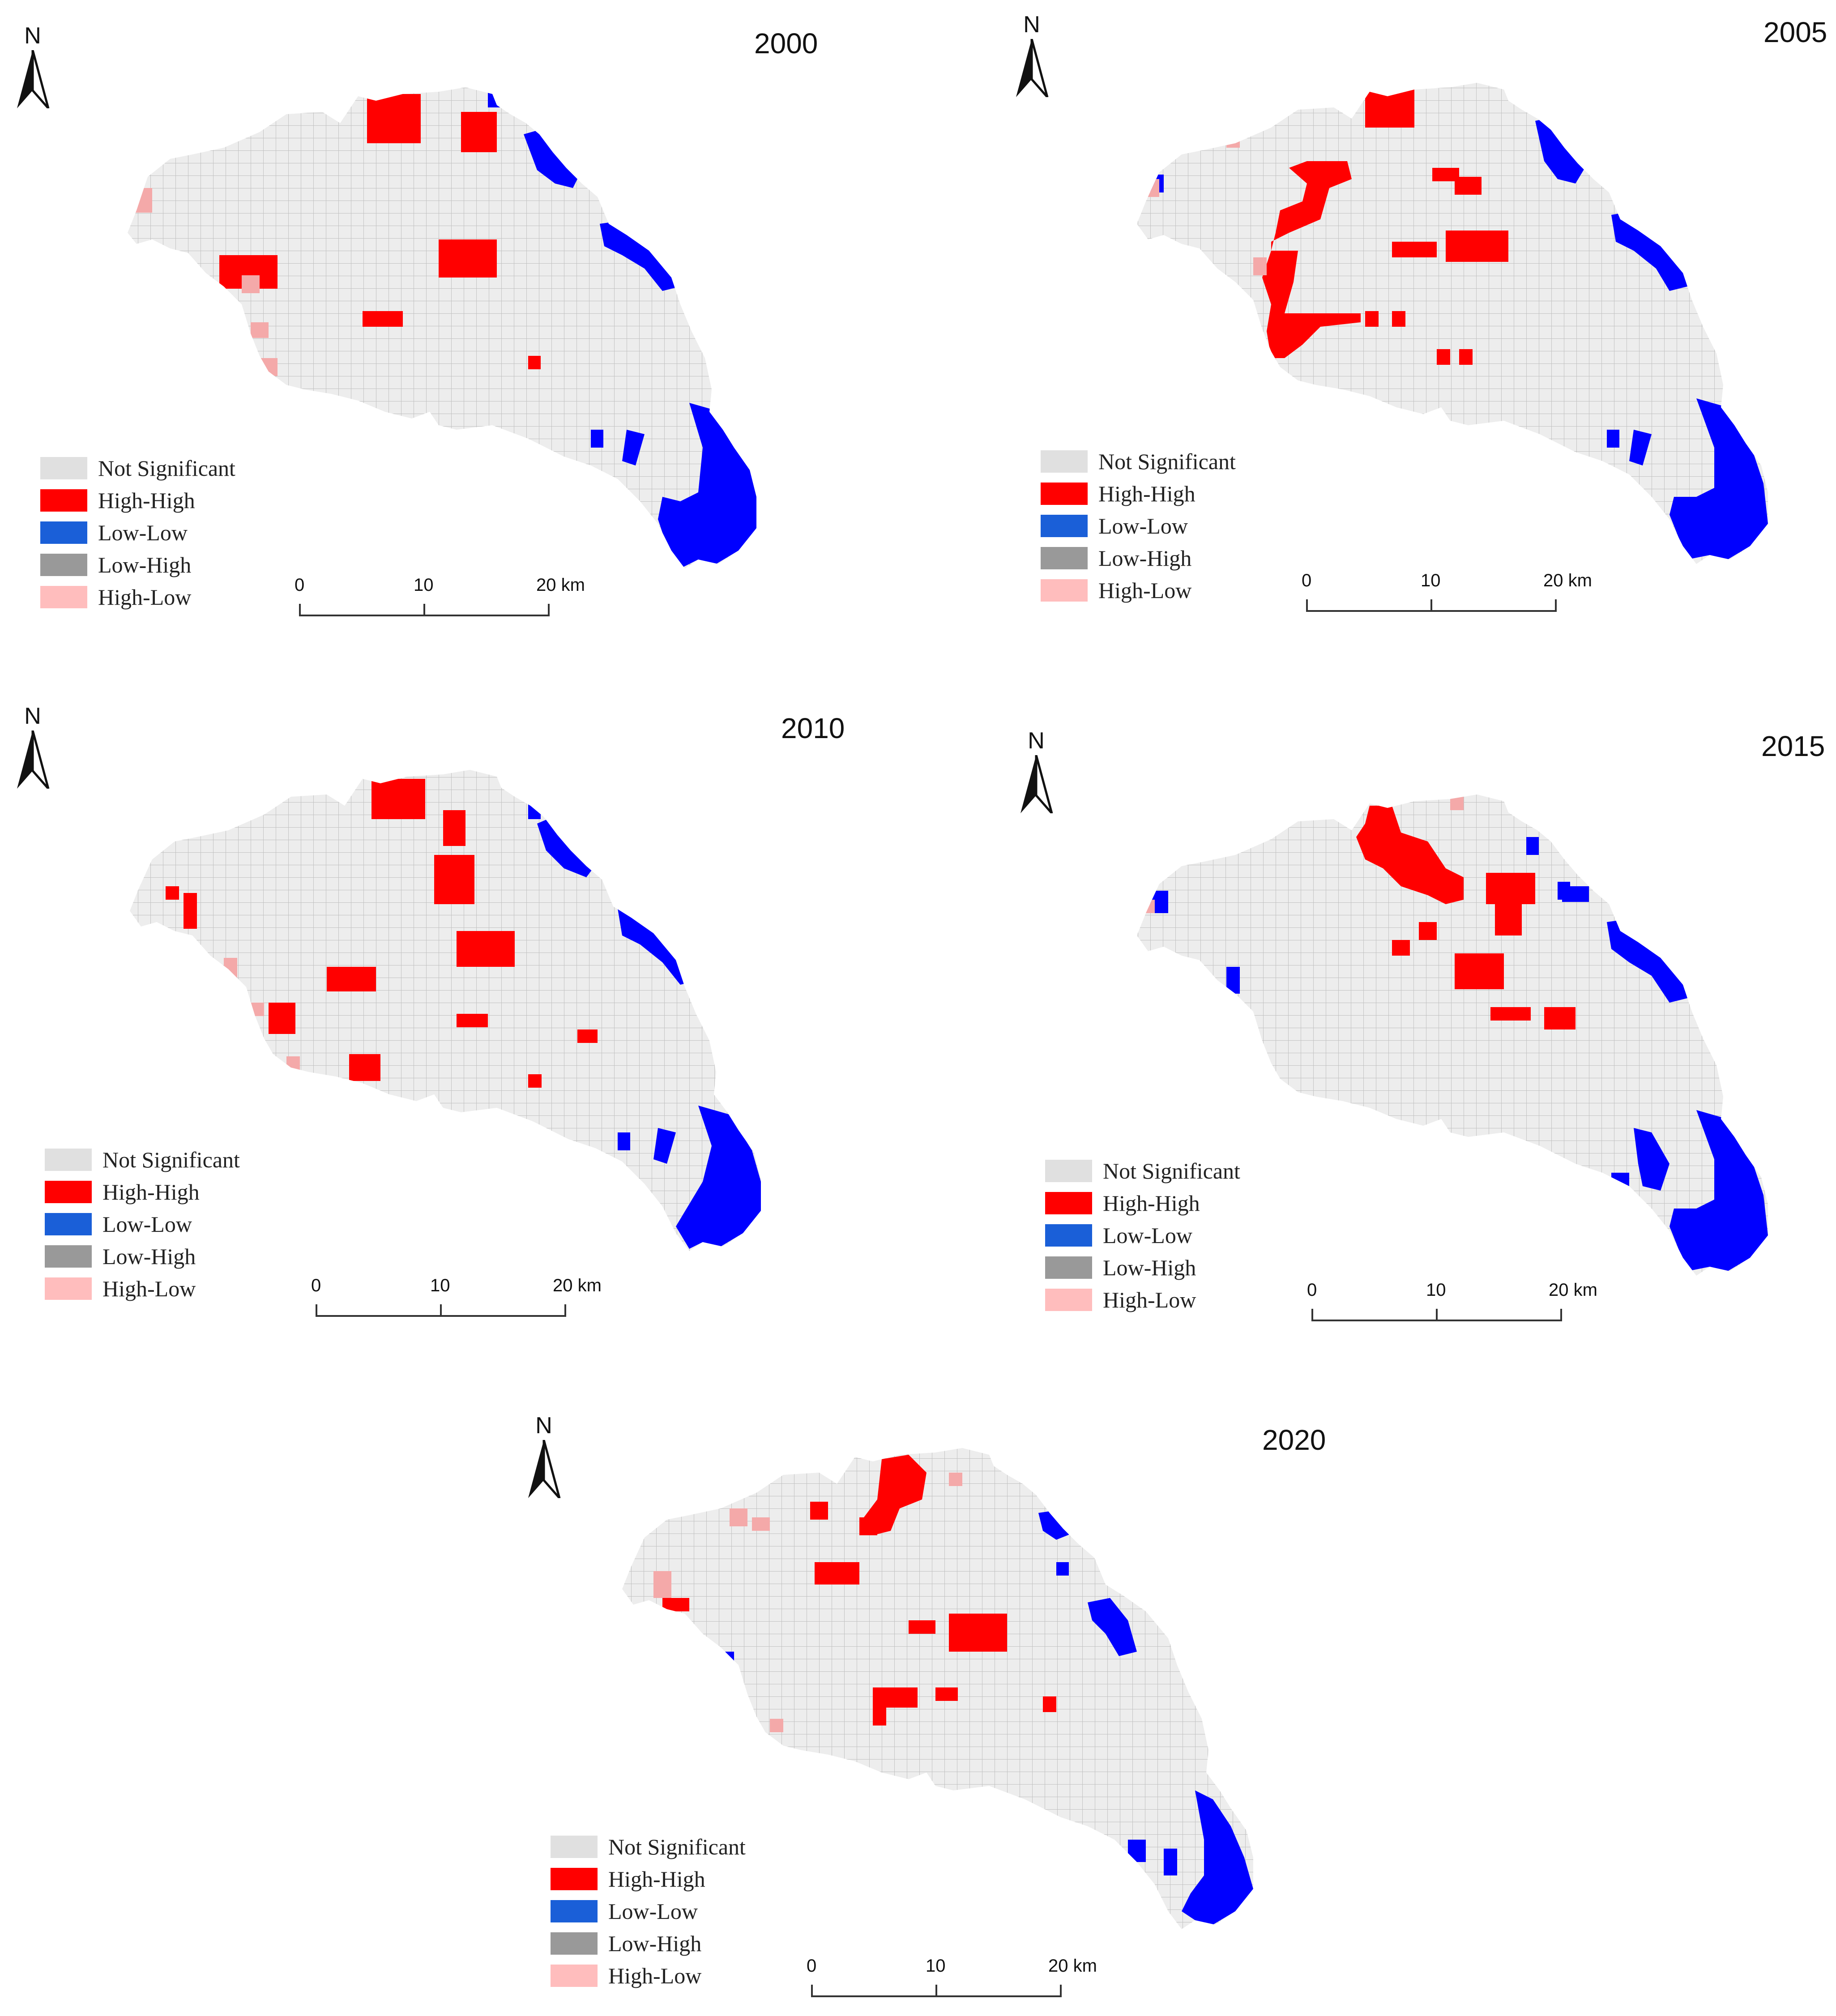 This screenshot has height=2016, width=1836. I want to click on panel-year: 2005, so click(1795, 32).